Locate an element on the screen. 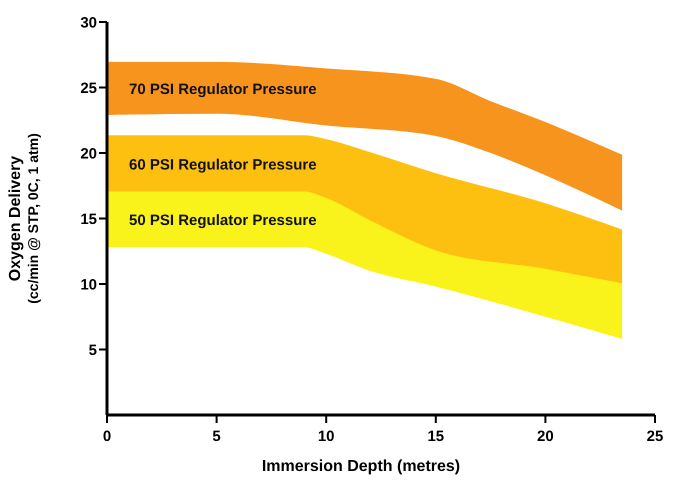 This screenshot has width=674, height=484. y-tick-label: 20 is located at coordinates (88, 153).